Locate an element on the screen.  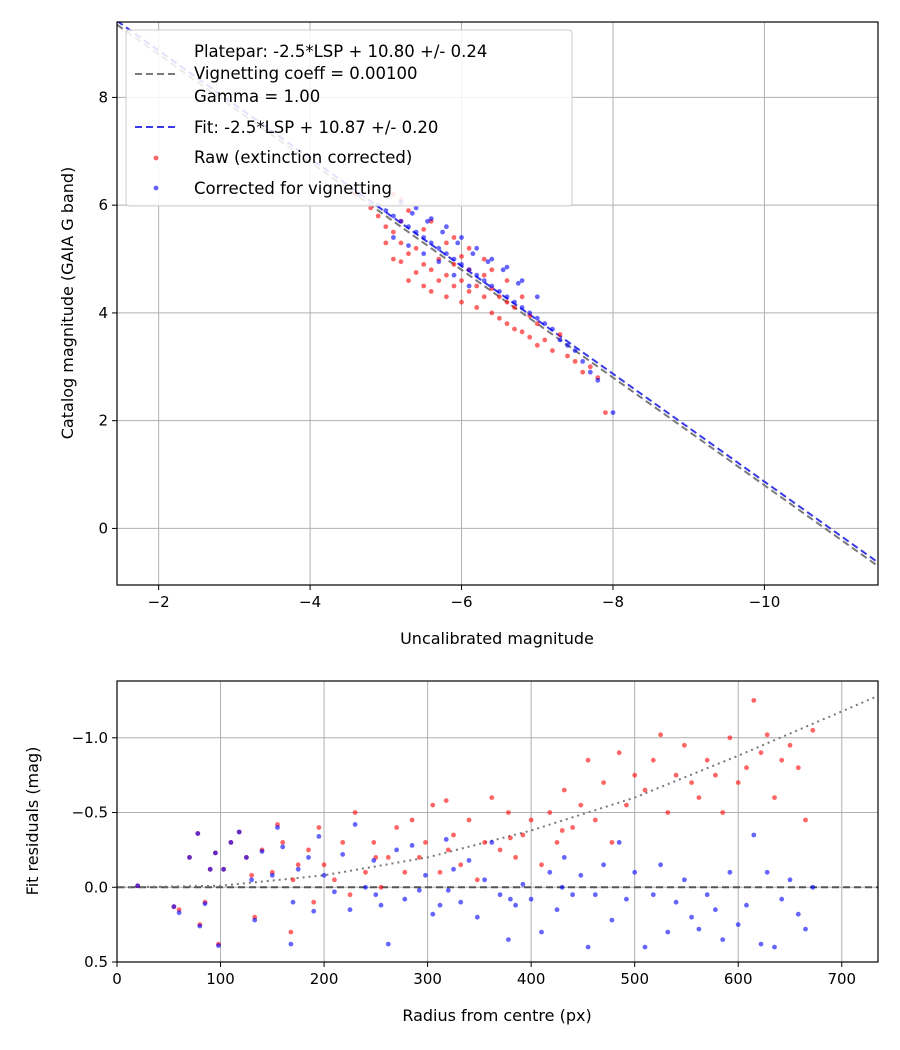
legend-raw-marker is located at coordinates (156, 158).